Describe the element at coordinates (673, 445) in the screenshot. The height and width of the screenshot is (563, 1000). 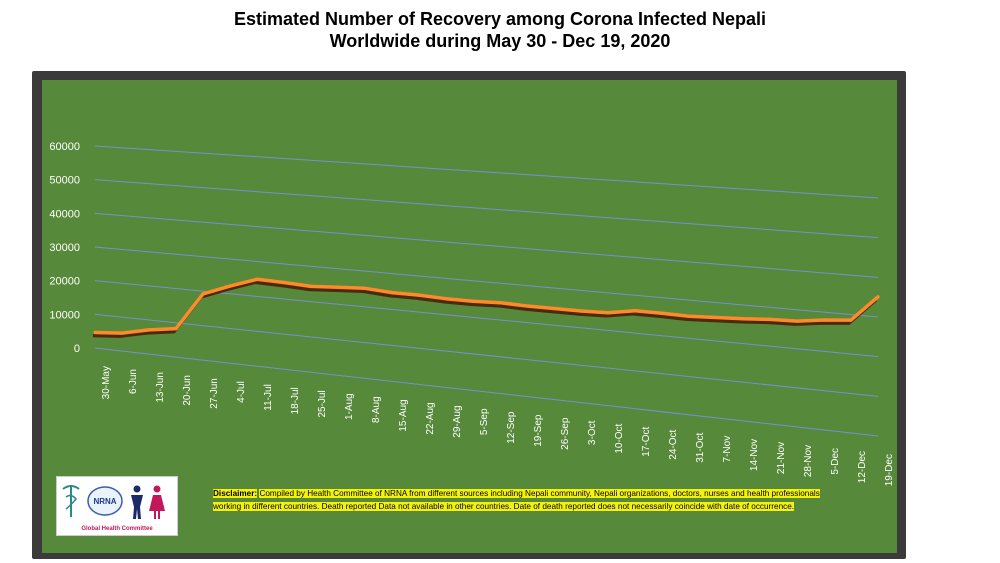
I see `x-tick-label: 24-Oct` at that location.